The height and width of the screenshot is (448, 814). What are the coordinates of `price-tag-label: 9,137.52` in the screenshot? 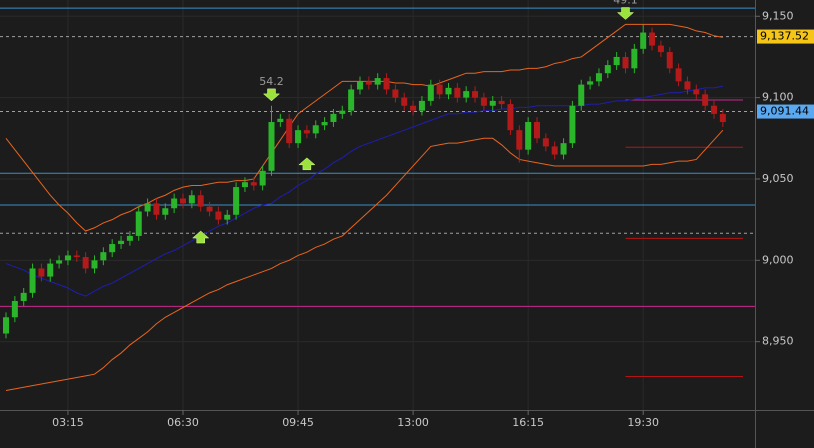 It's located at (784, 36).